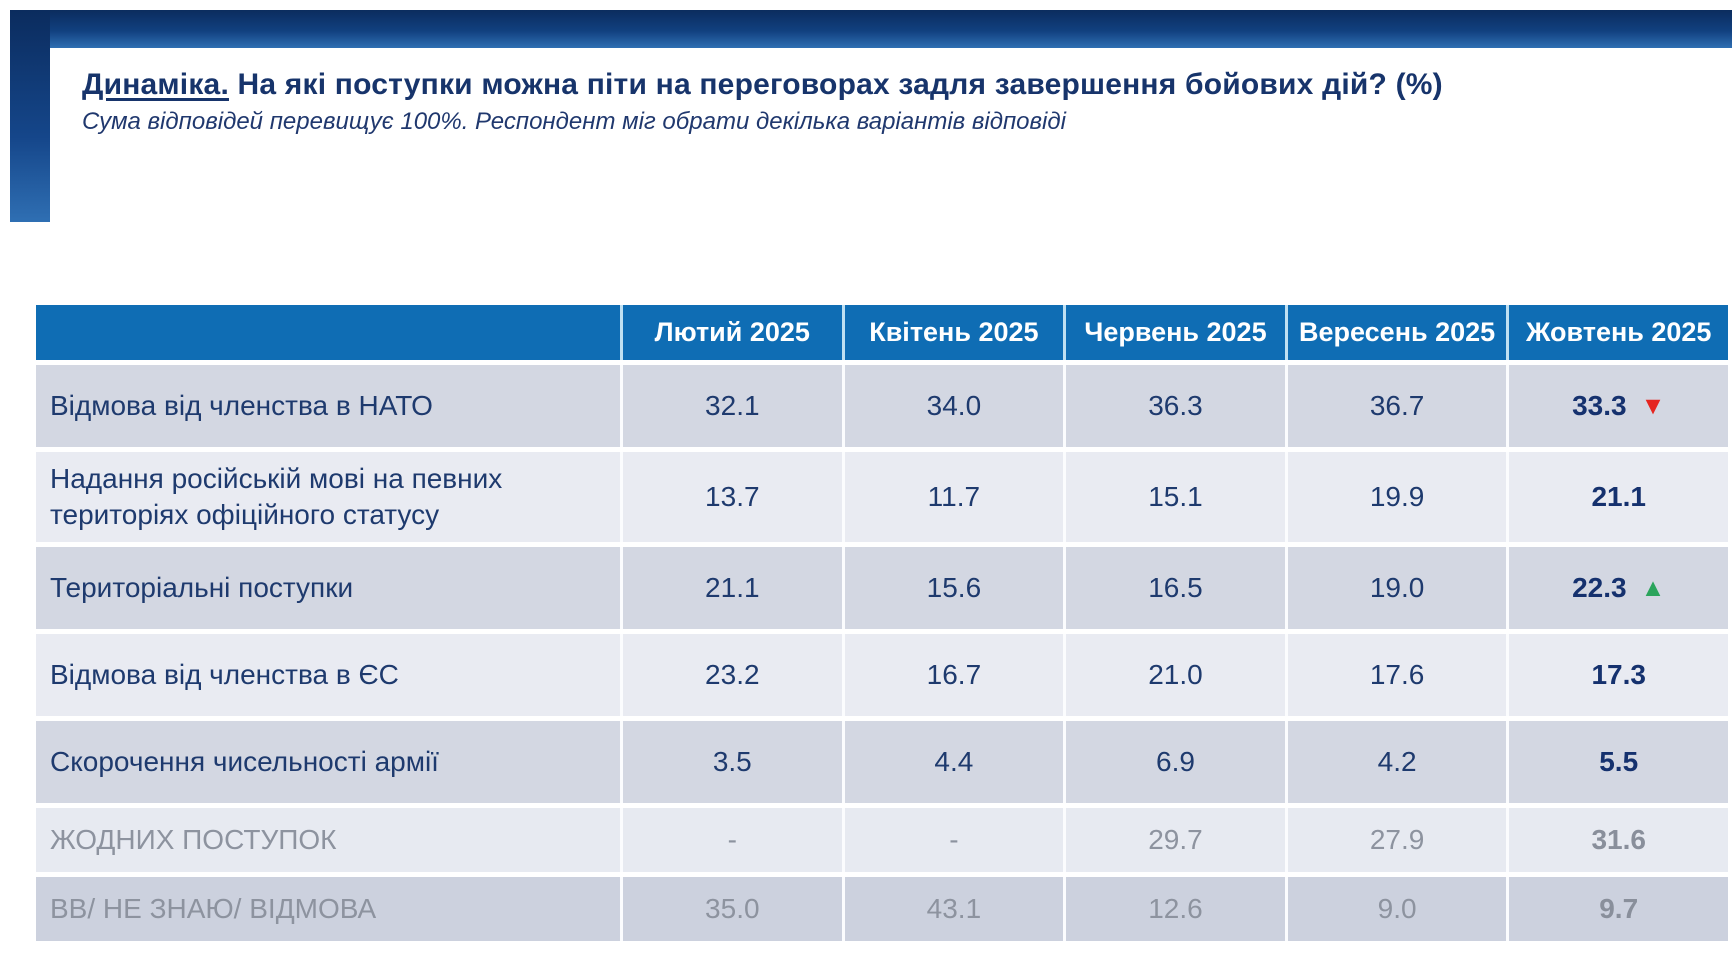 This screenshot has width=1732, height=968. What do you see at coordinates (1395, 675) in the screenshot?
I see `data-cell: 17.6` at bounding box center [1395, 675].